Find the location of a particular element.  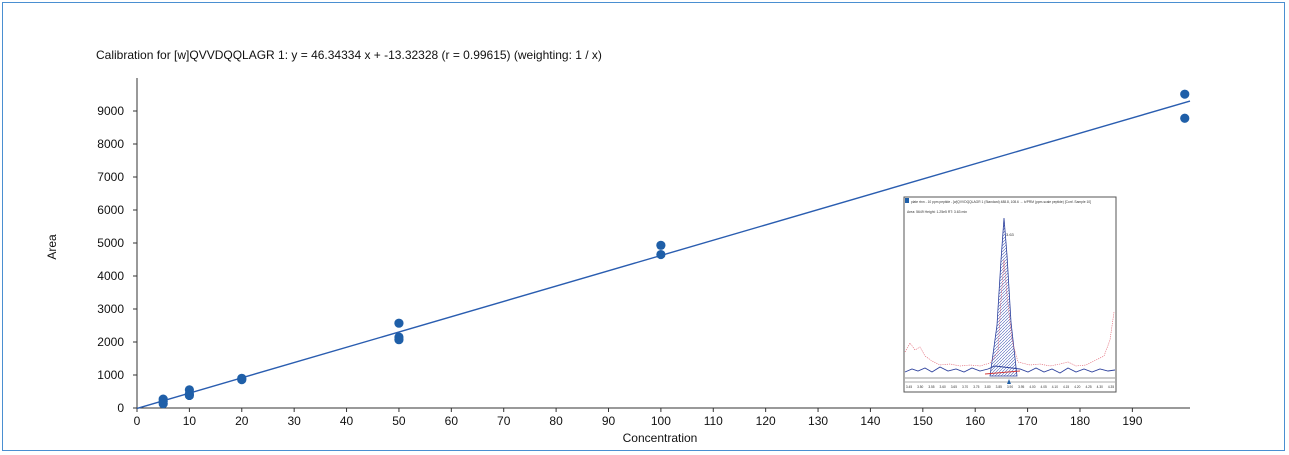

x-tick-label: 70 is located at coordinates (504, 421).